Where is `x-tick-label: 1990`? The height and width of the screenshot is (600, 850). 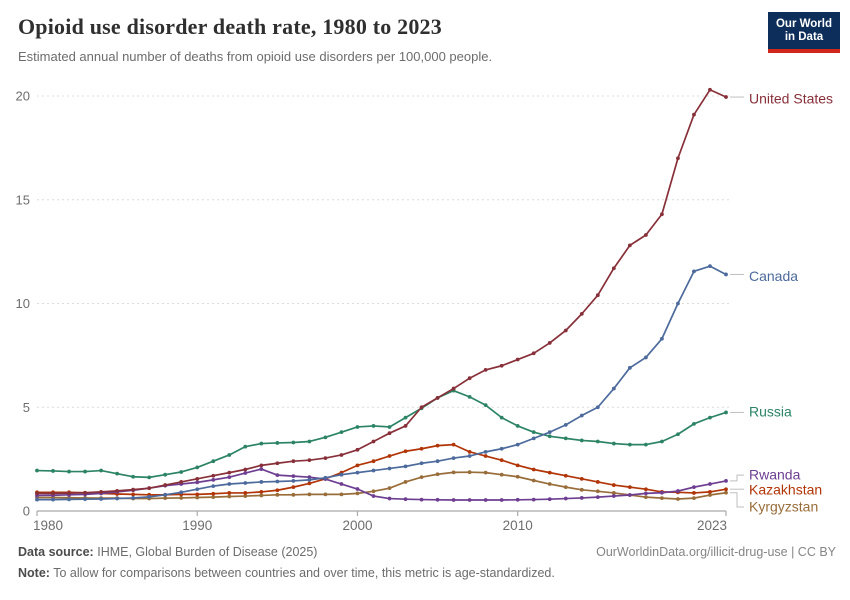
x-tick-label: 1990 is located at coordinates (197, 525).